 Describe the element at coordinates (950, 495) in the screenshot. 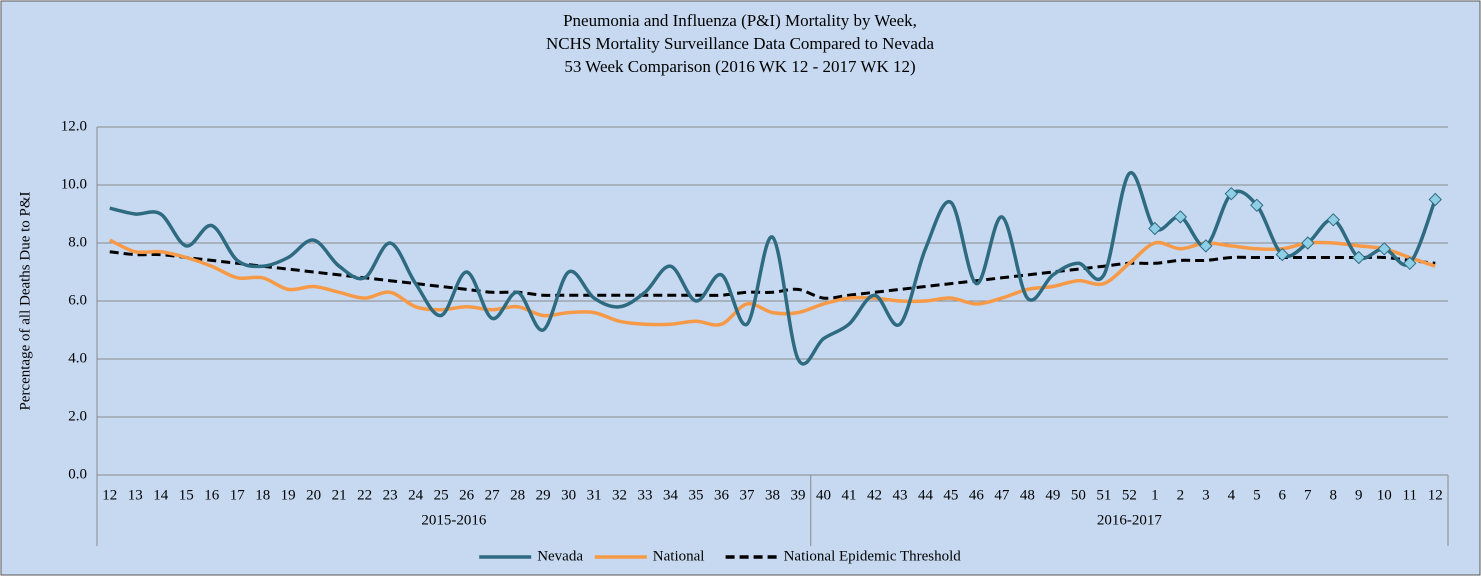

I see `x-tick-label: 45` at that location.